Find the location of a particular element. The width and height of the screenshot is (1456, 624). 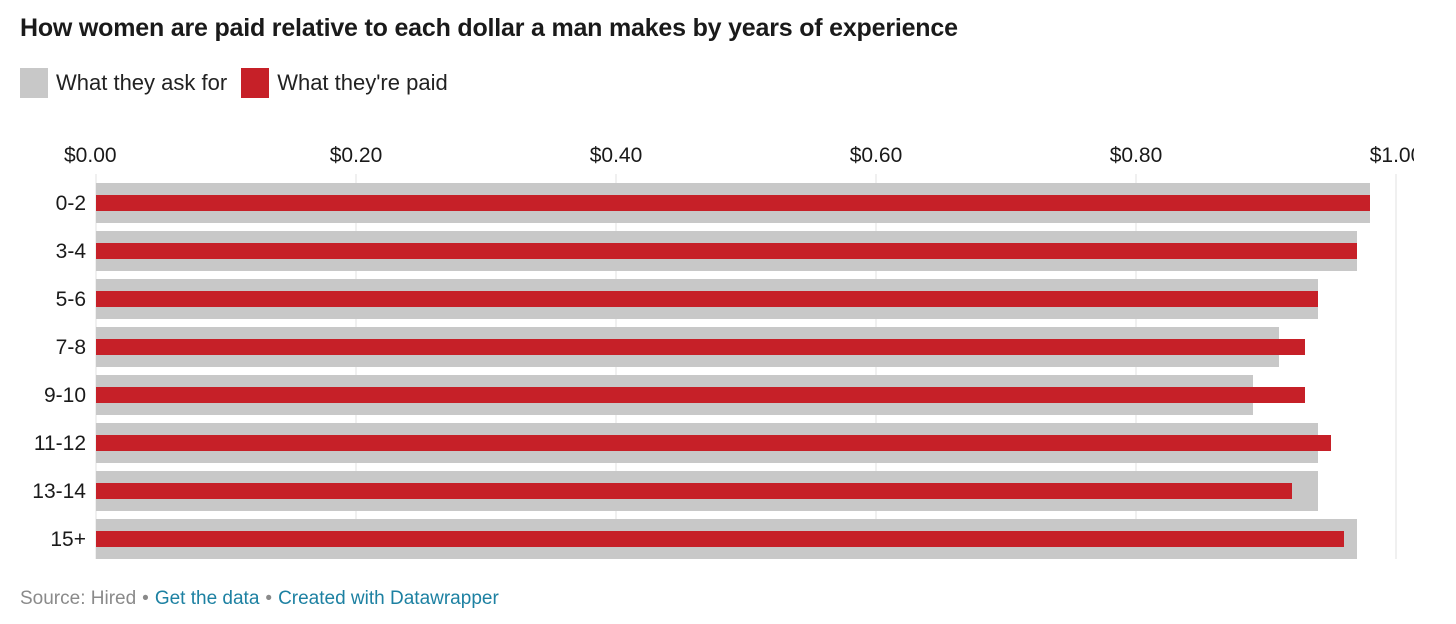

legend-label-paid: What they're paid is located at coordinates (362, 82).